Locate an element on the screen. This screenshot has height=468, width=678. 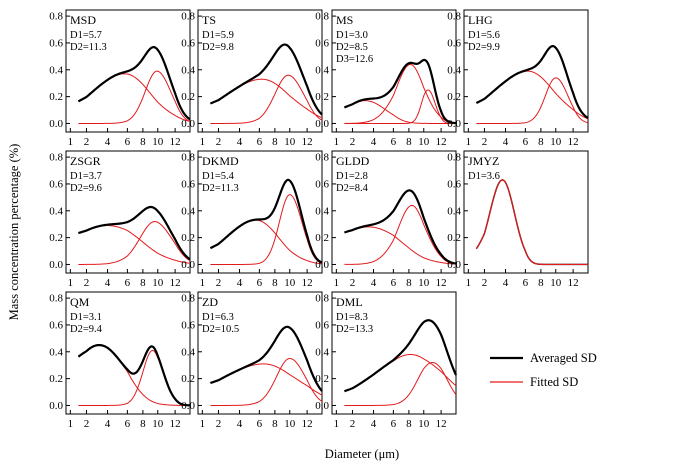
panel-param: D1=3.1 is located at coordinates (86, 317).